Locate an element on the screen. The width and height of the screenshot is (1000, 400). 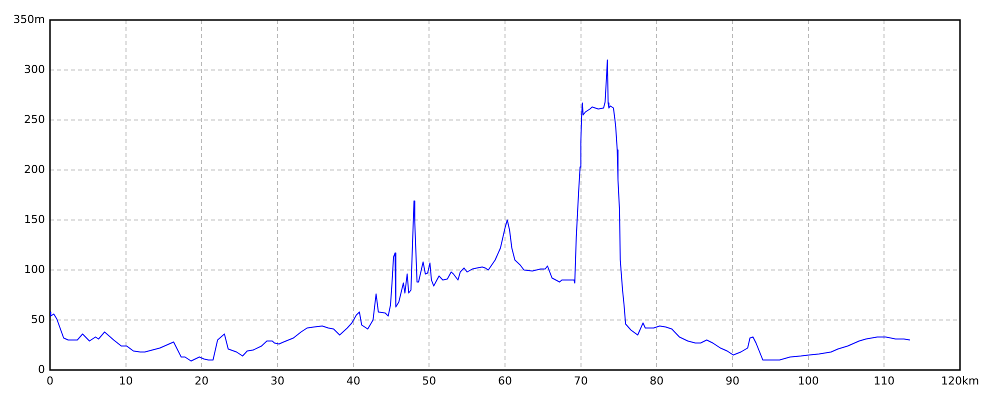
y-tick-label: 250 is located at coordinates (34, 119).